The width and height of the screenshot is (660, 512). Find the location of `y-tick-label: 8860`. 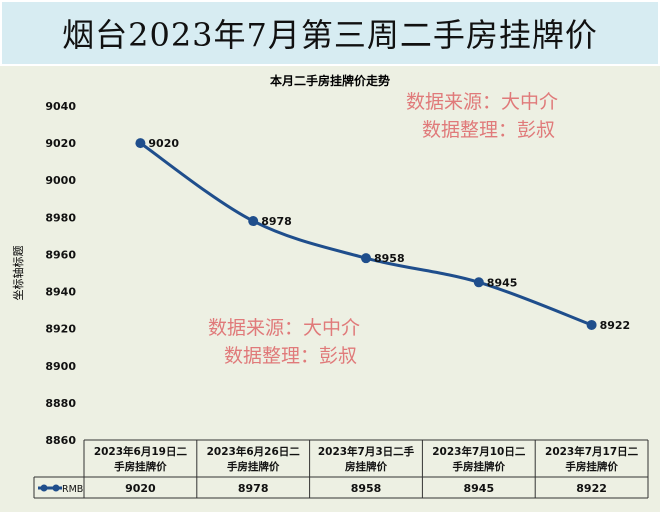

y-tick-label: 8860 is located at coordinates (60, 440).